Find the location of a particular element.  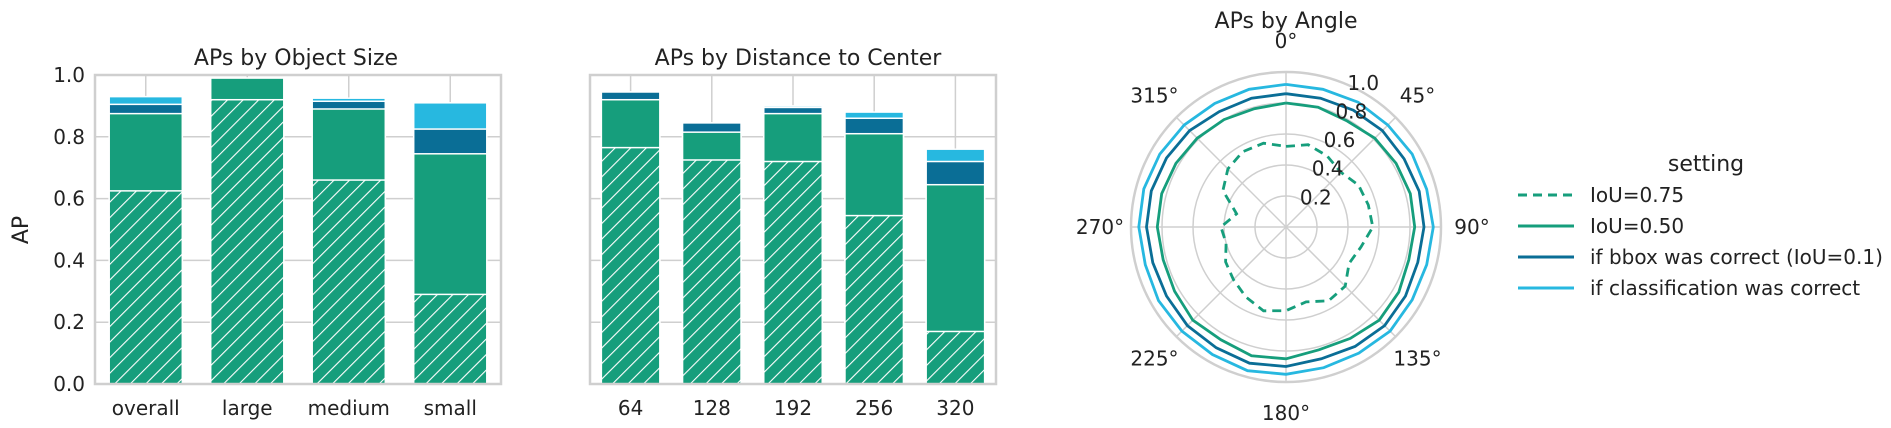

radial-tick-label: 0.2 is located at coordinates (1316, 197).